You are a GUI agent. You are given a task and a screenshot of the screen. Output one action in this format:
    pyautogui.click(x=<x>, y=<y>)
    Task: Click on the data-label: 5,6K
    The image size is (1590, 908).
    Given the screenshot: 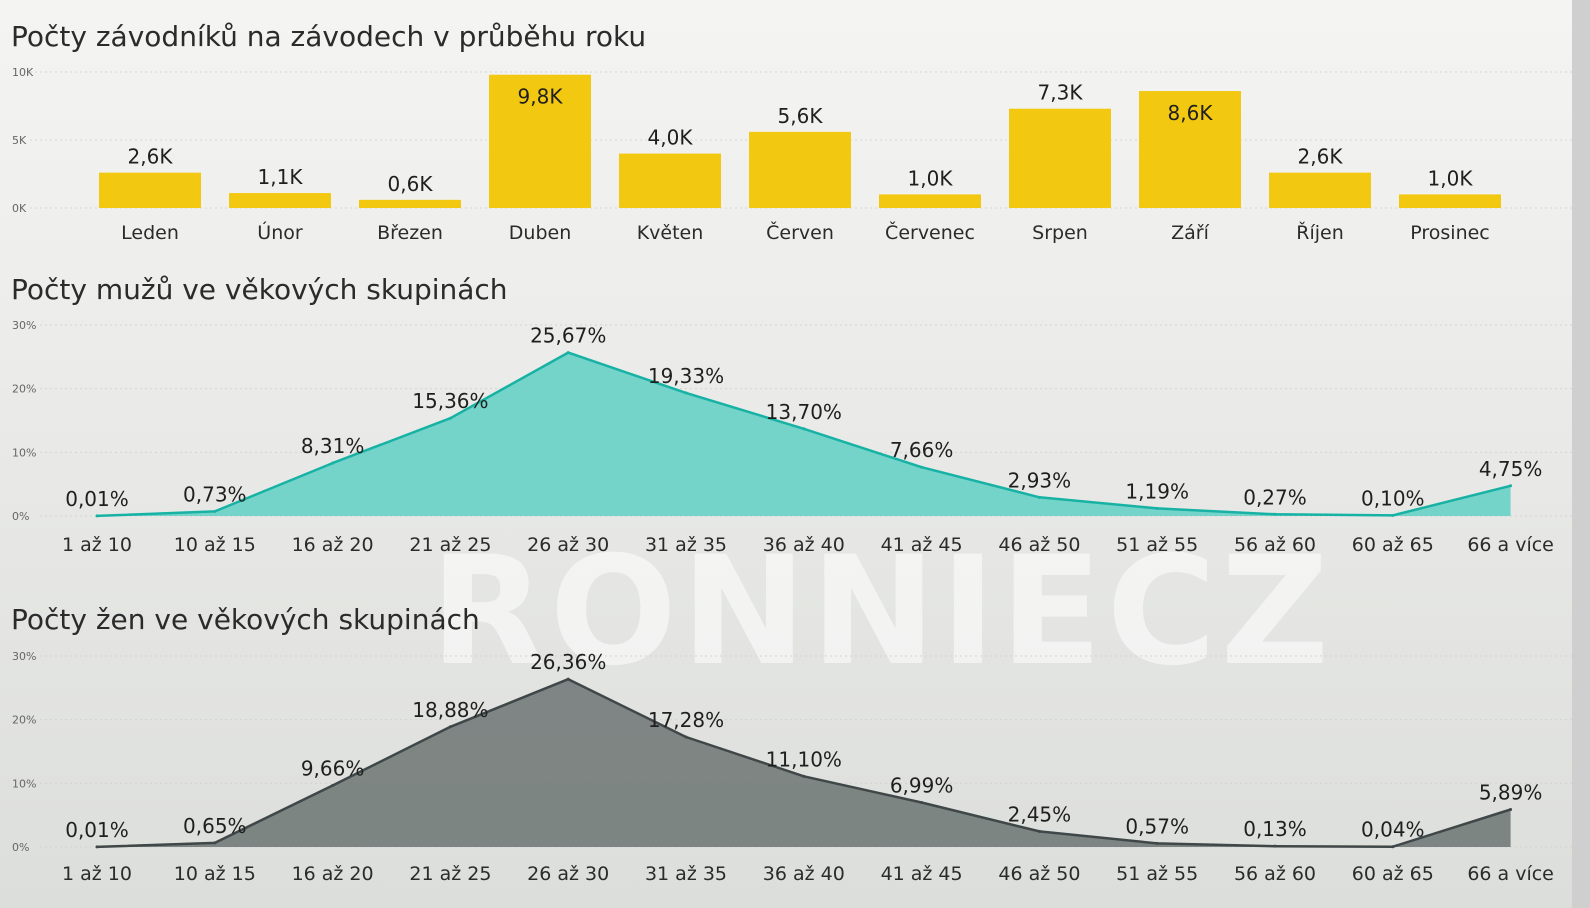 What is the action you would take?
    pyautogui.click(x=801, y=116)
    